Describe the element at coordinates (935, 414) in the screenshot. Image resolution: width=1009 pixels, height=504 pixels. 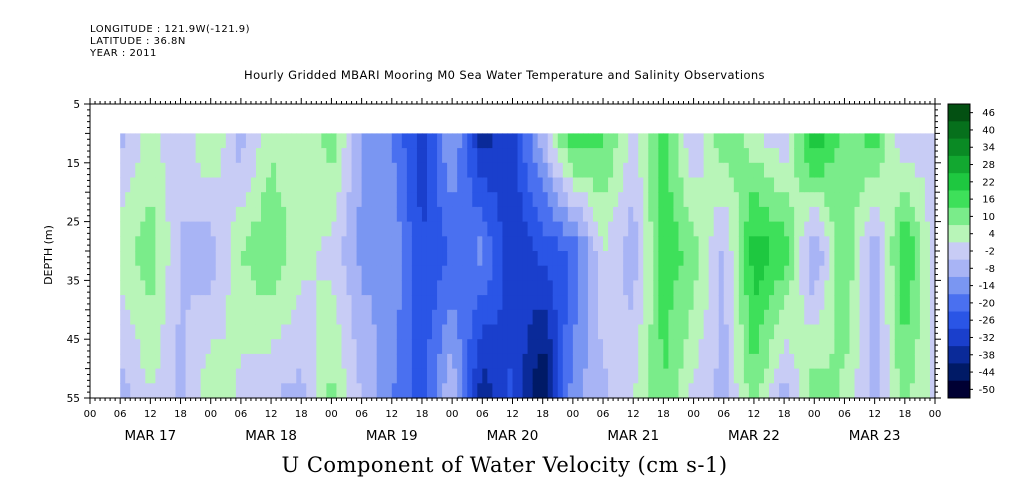
I see `x-tick-label: 00` at that location.